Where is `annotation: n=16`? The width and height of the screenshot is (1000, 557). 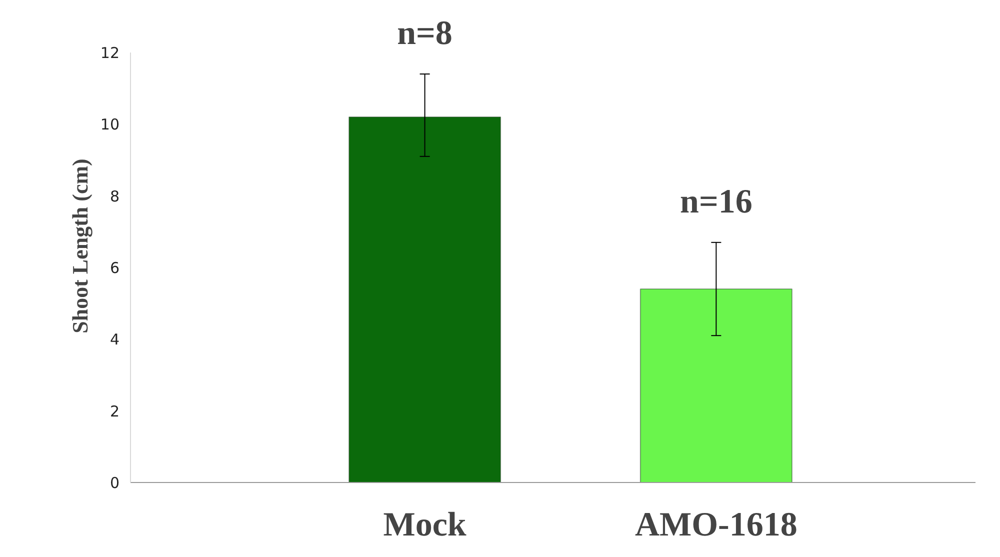 annotation: n=16 is located at coordinates (716, 201).